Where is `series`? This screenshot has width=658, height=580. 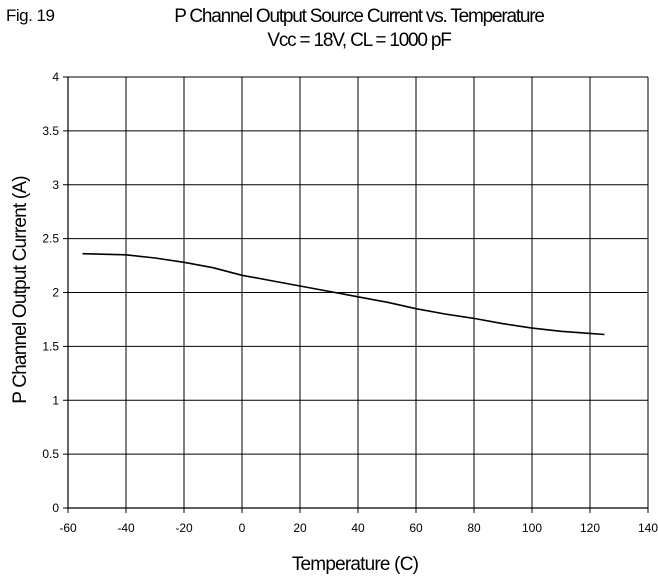
series is located at coordinates (343, 294).